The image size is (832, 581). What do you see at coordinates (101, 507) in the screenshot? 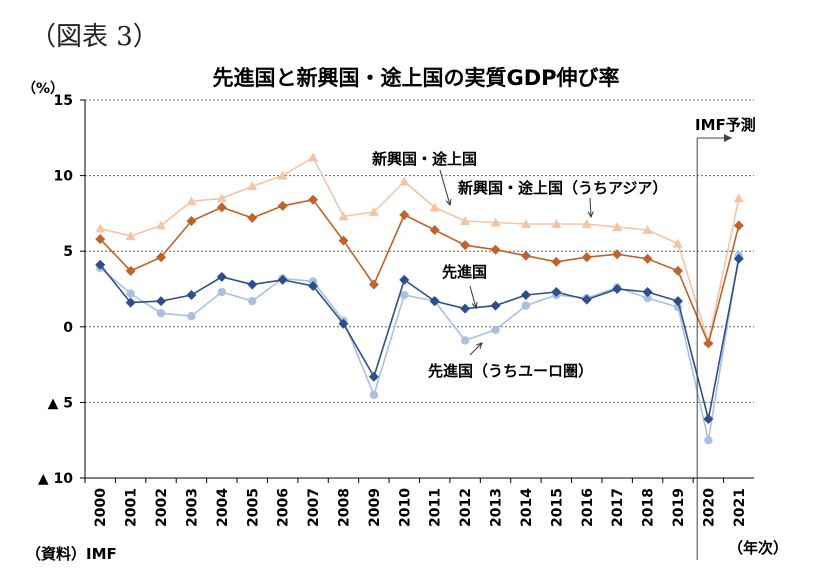
I see `x-tick-label: 2000` at bounding box center [101, 507].